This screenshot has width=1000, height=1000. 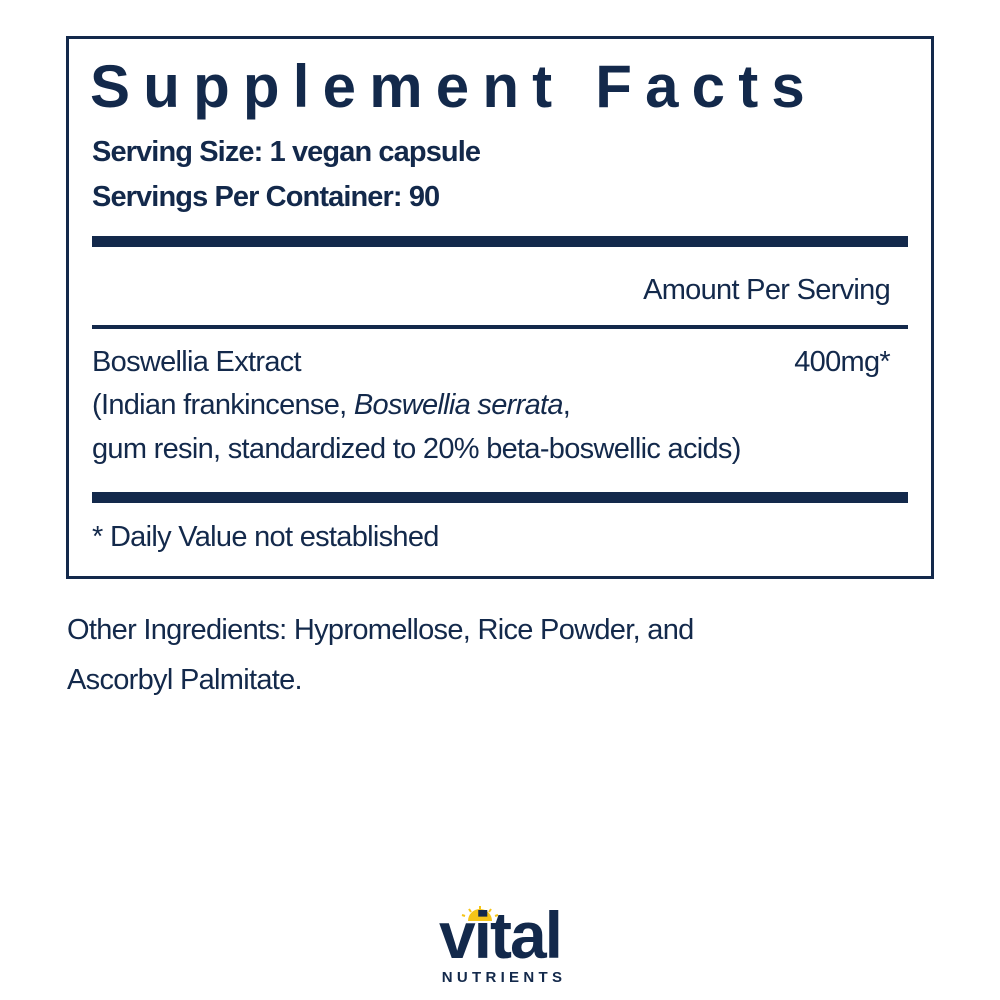 What do you see at coordinates (286, 152) in the screenshot?
I see `serving-size: Serving Size: 1 vegan capsule` at bounding box center [286, 152].